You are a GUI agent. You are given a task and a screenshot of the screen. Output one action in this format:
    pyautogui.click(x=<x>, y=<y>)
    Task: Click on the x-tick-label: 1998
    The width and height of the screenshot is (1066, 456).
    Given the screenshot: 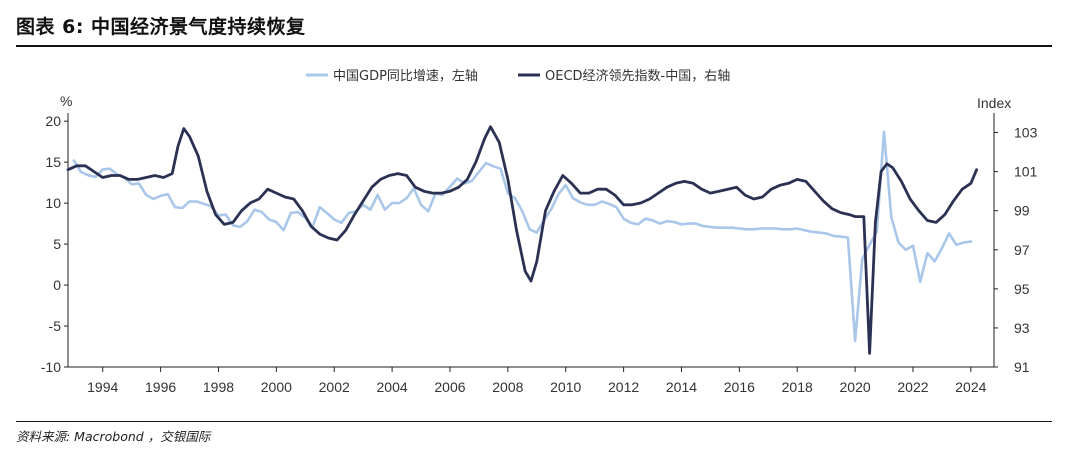 What is the action you would take?
    pyautogui.click(x=218, y=387)
    